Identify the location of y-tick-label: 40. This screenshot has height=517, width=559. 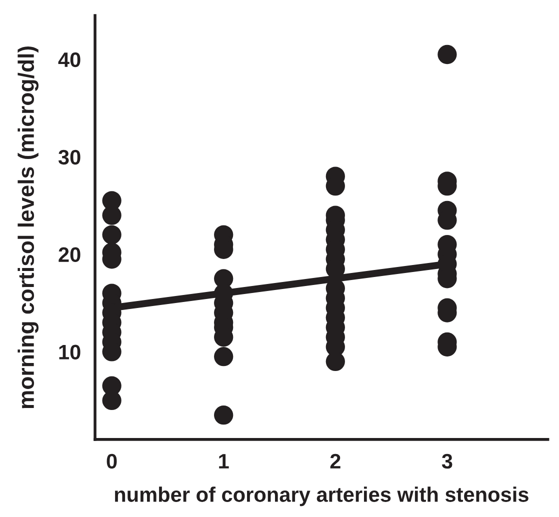
(69, 60).